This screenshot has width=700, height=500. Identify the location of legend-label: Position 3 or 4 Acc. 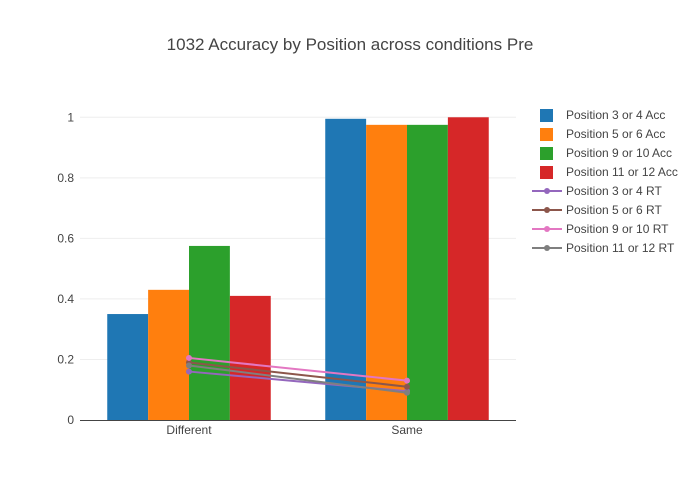
(615, 115).